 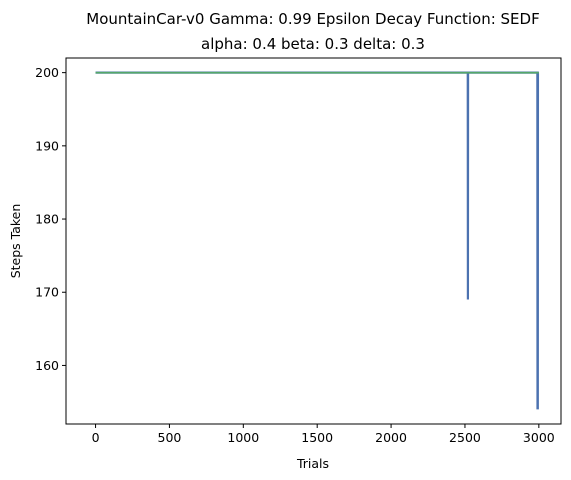 I want to click on x-tick-label: 2000, so click(x=391, y=437).